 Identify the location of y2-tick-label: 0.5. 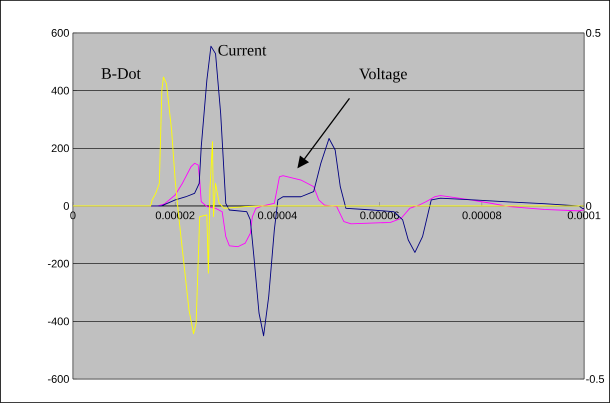
(593, 33).